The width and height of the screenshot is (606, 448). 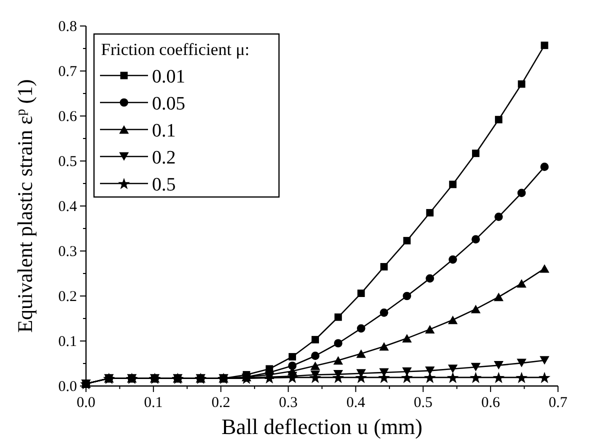 I want to click on y-tick-label: 0.1, so click(x=67, y=342).